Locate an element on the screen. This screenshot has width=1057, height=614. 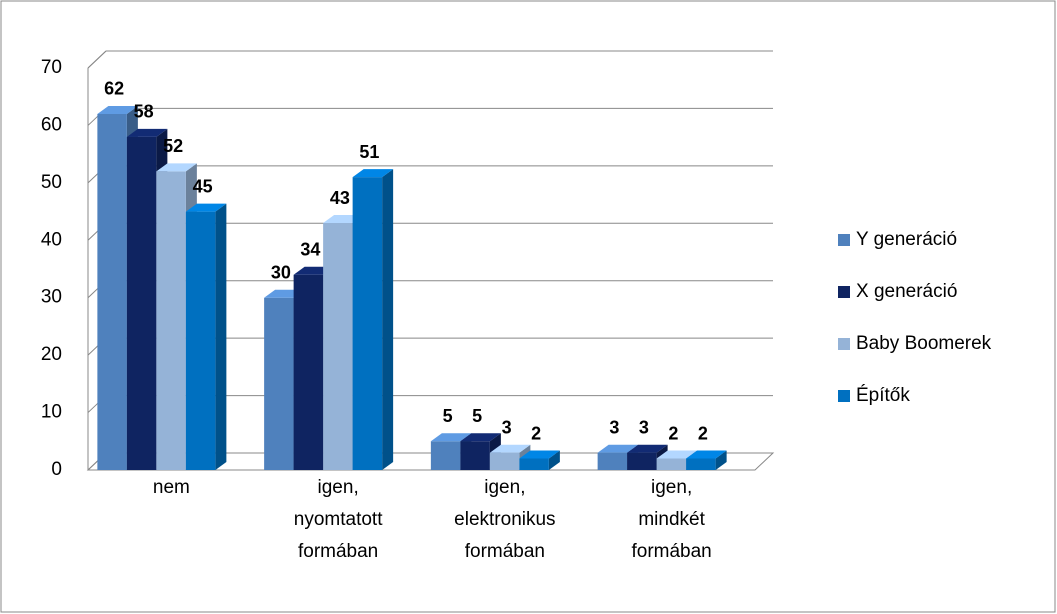
x-tick-label: igen, mindkét formában is located at coordinates (671, 519).